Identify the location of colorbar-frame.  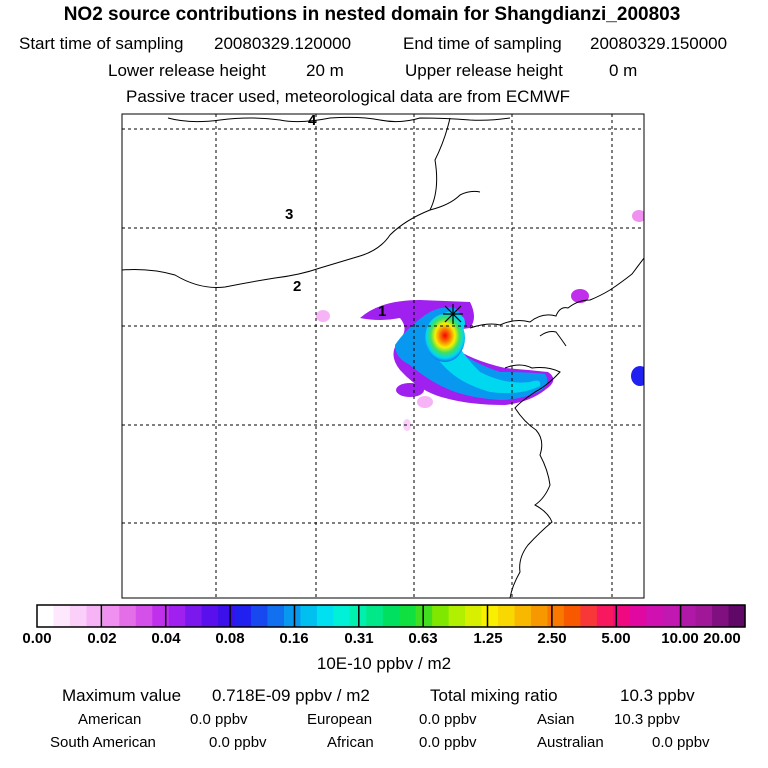
(391, 616).